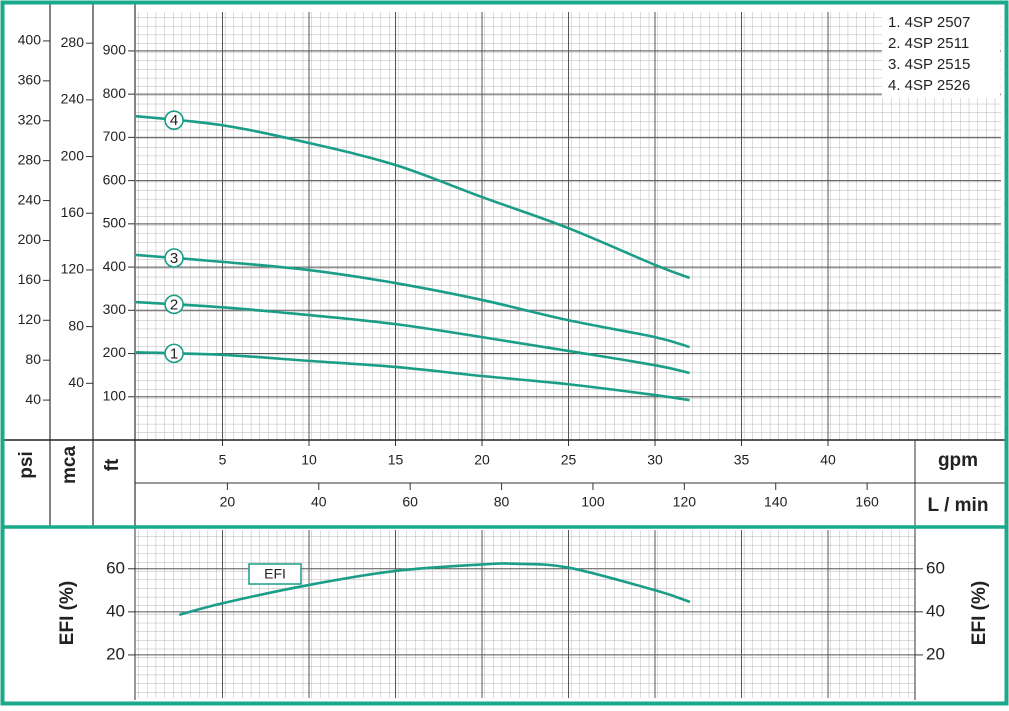  I want to click on axis-unit: psi, so click(26, 464).